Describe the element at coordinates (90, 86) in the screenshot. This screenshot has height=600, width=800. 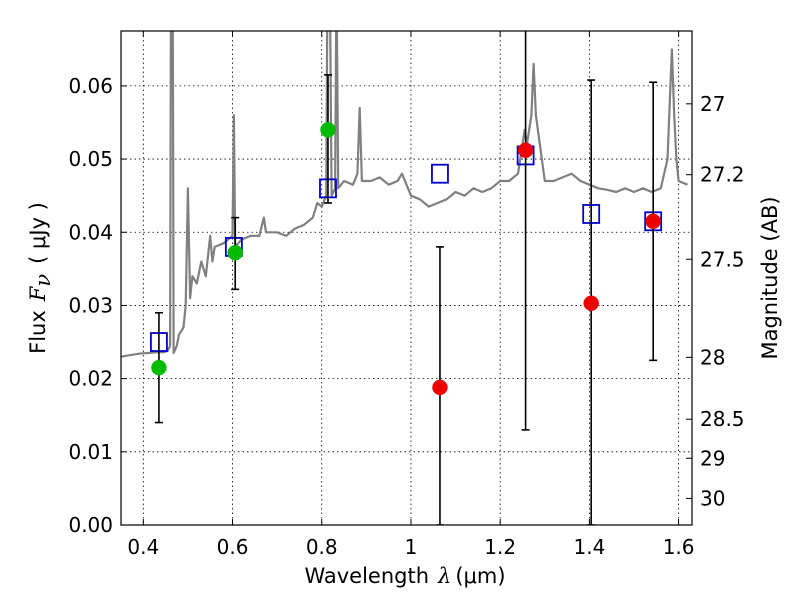
I see `y-tick-label: 0.06` at that location.